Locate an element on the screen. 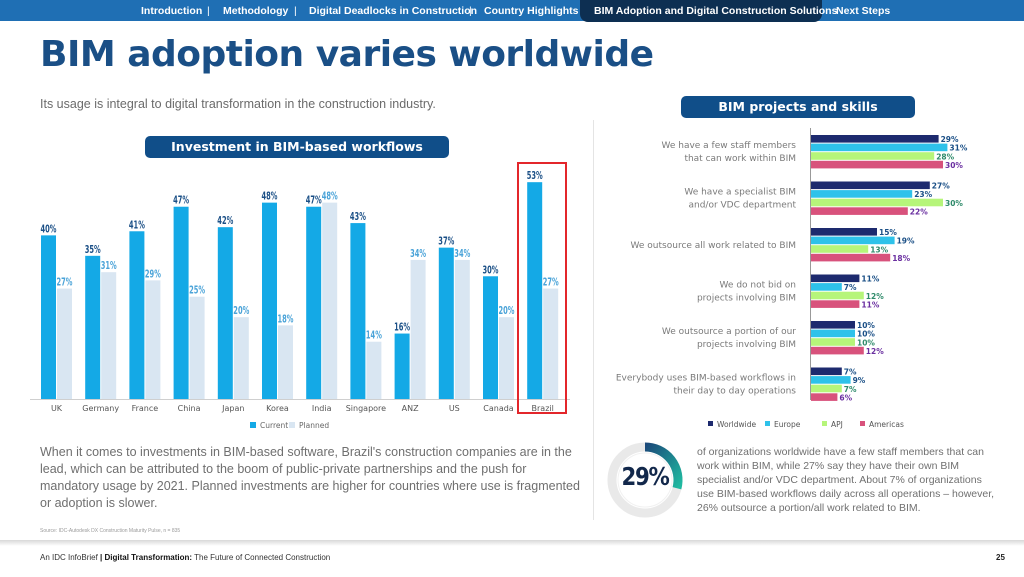 This screenshot has width=1024, height=577. bar-value-label: 43% is located at coordinates (358, 216).